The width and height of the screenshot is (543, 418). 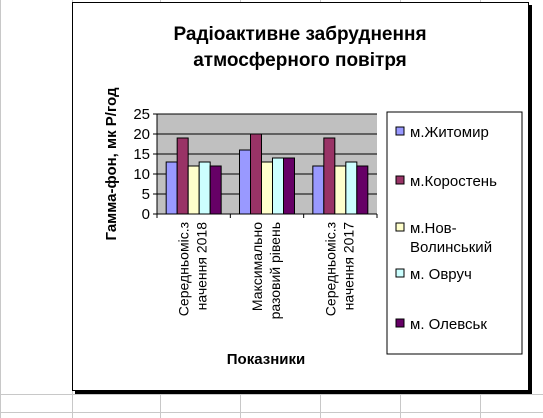 What do you see at coordinates (348, 266) in the screenshot?
I see `x-category-label-line: начення 2017` at bounding box center [348, 266].